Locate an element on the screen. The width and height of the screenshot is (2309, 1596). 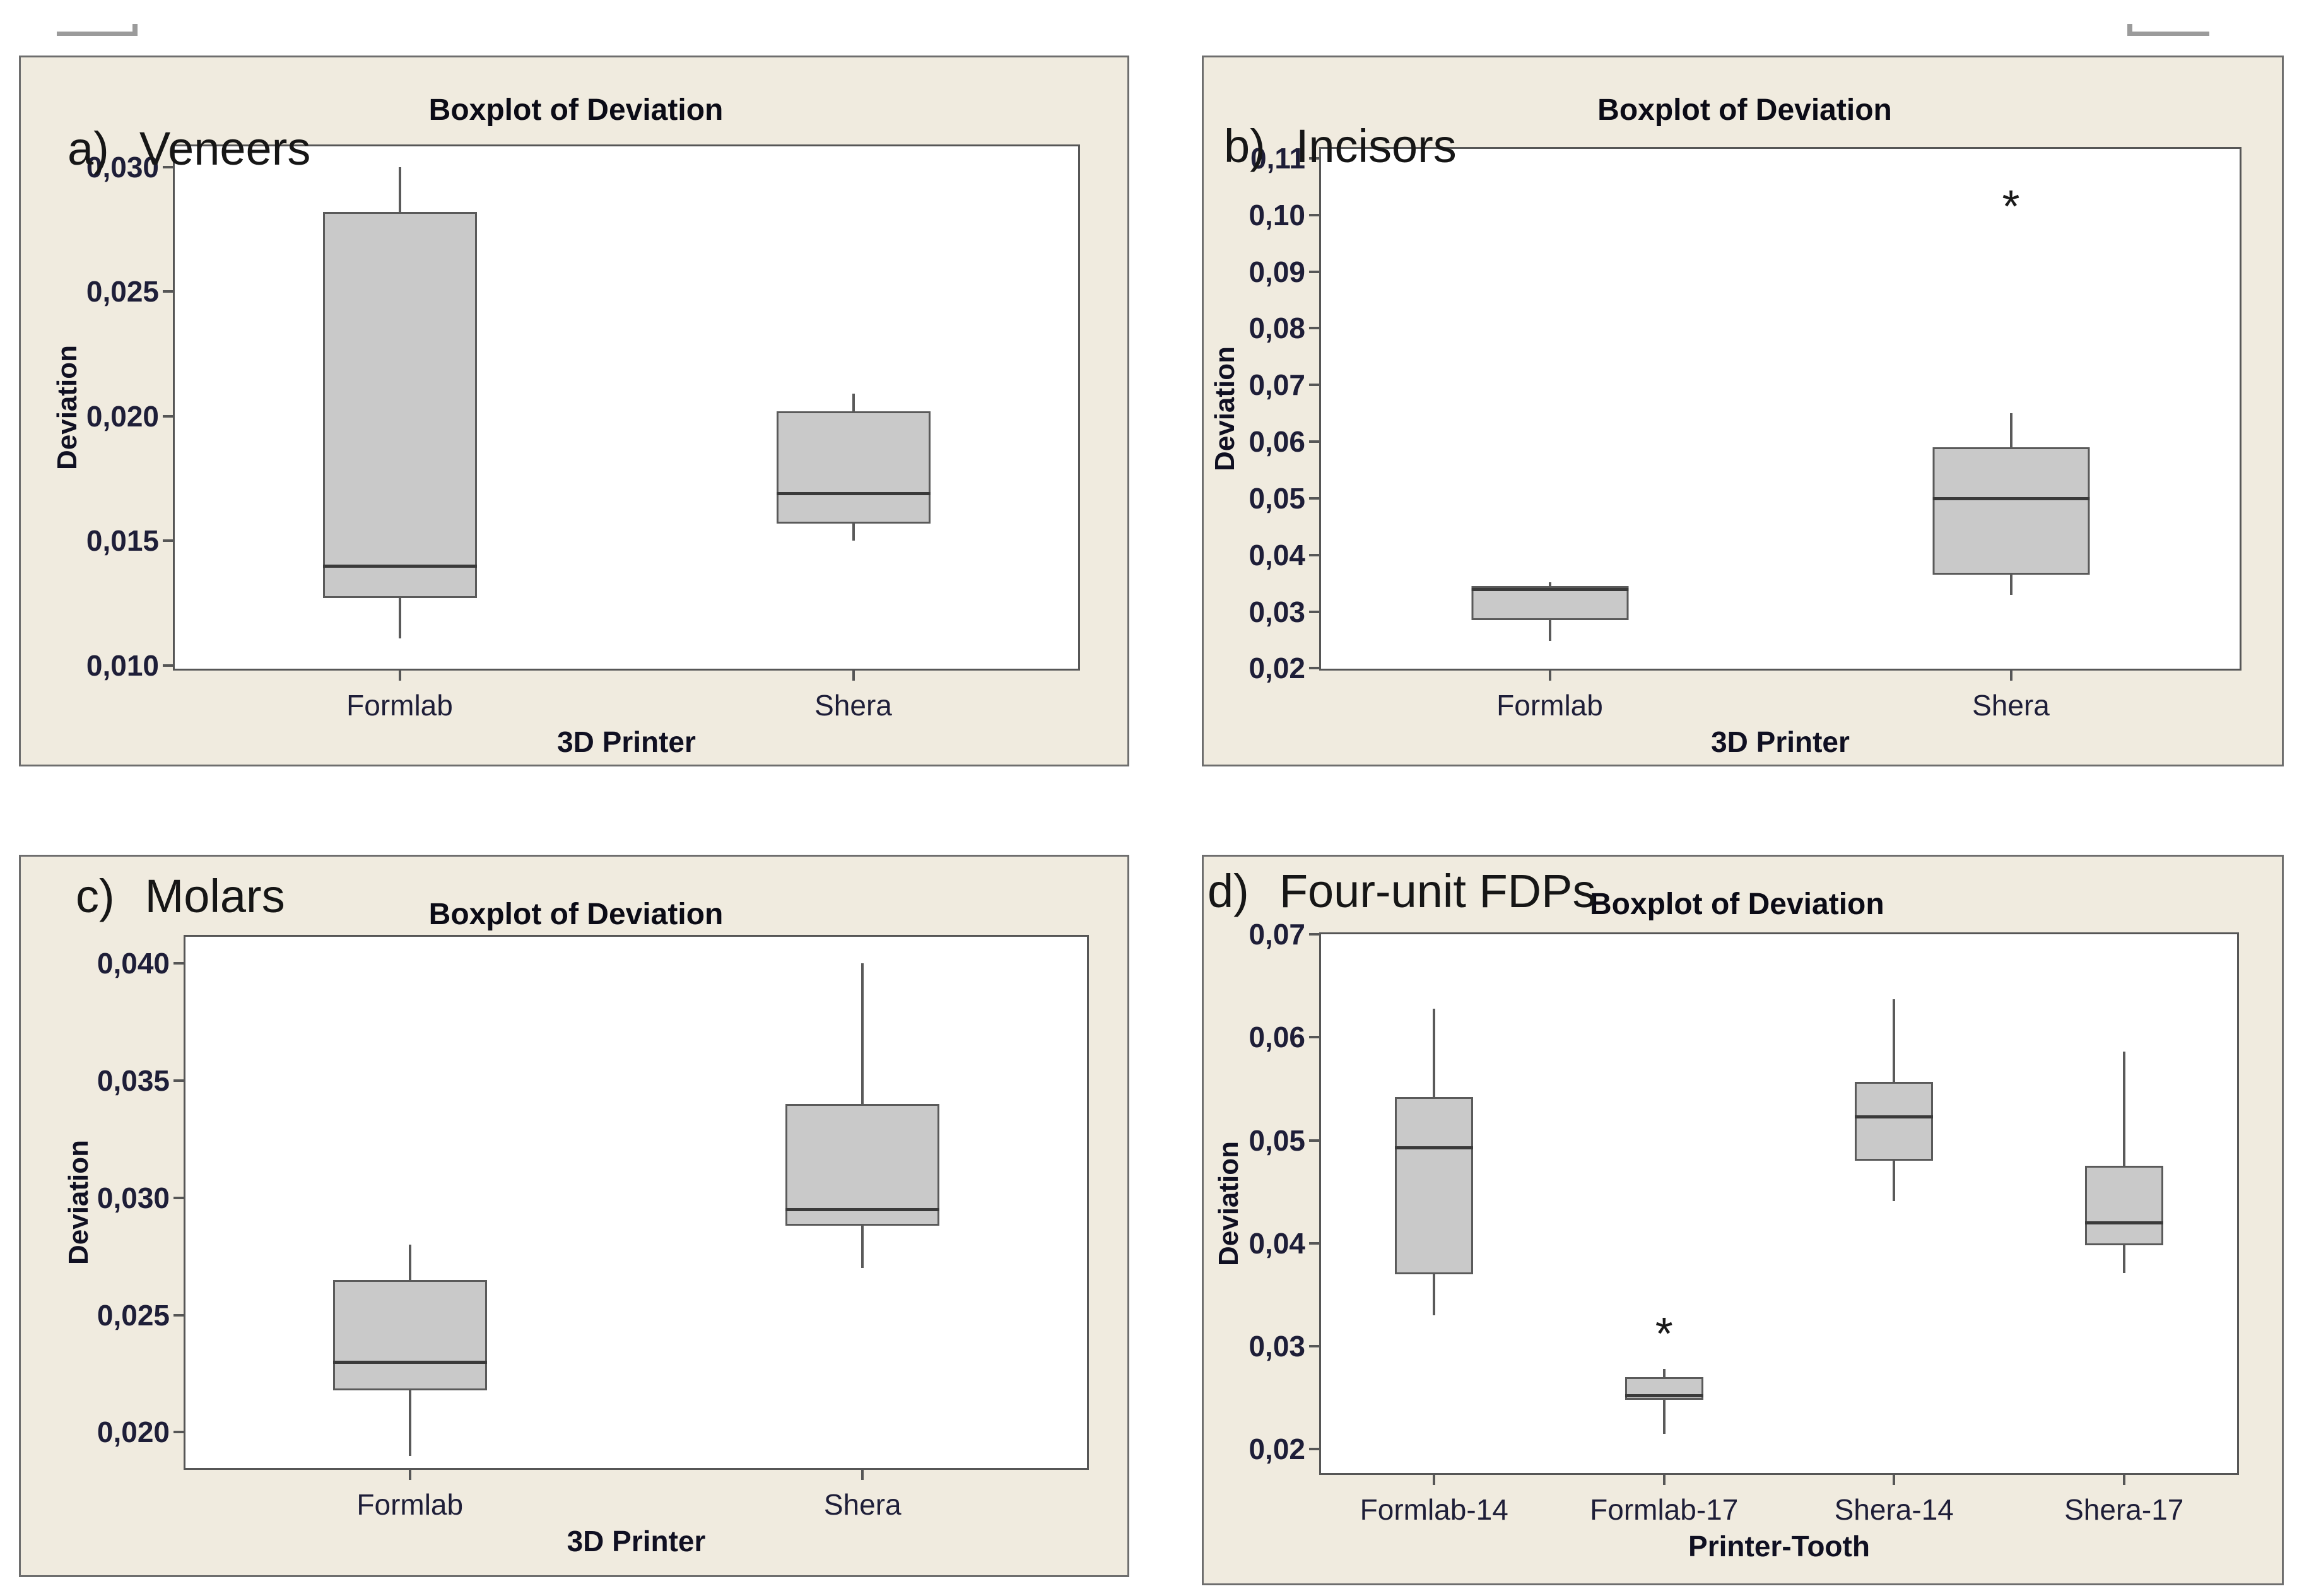
whisker-lower-shera is located at coordinates (854, 532).